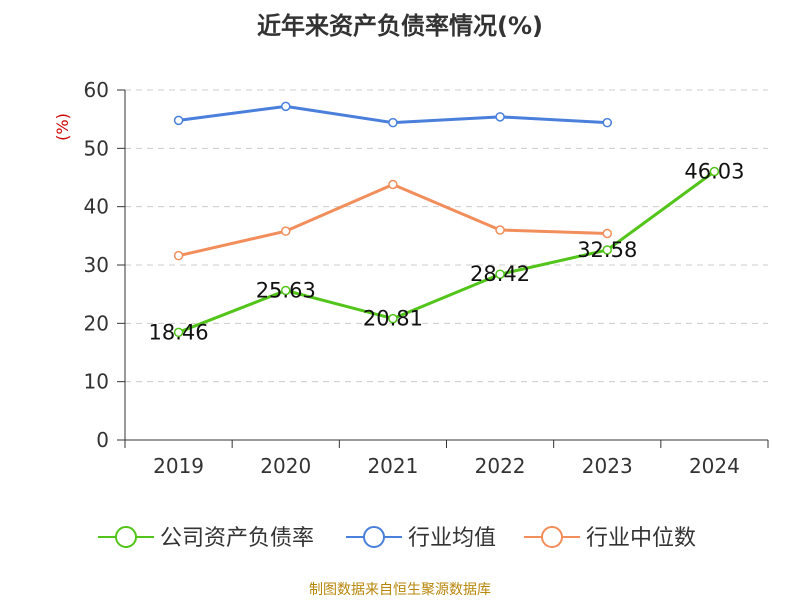  I want to click on y-tick-label: 20, so click(96, 323).